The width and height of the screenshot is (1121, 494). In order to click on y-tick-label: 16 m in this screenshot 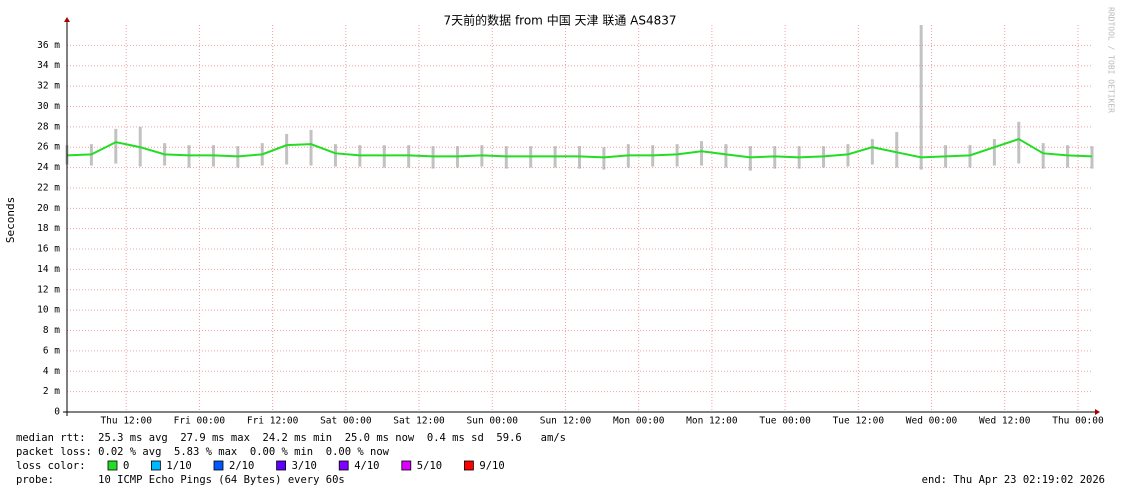, I will do `click(48, 249)`.